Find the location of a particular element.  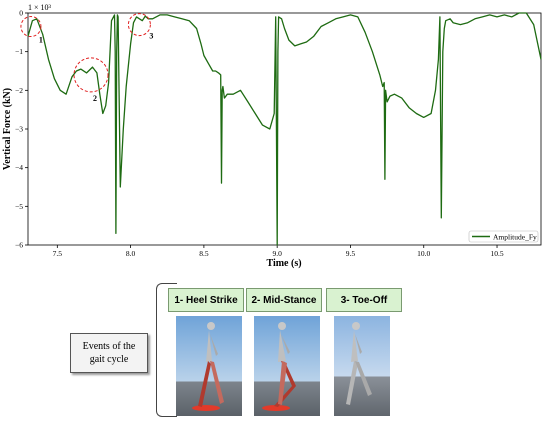

y-tick-label: 0 is located at coordinates (21, 13).